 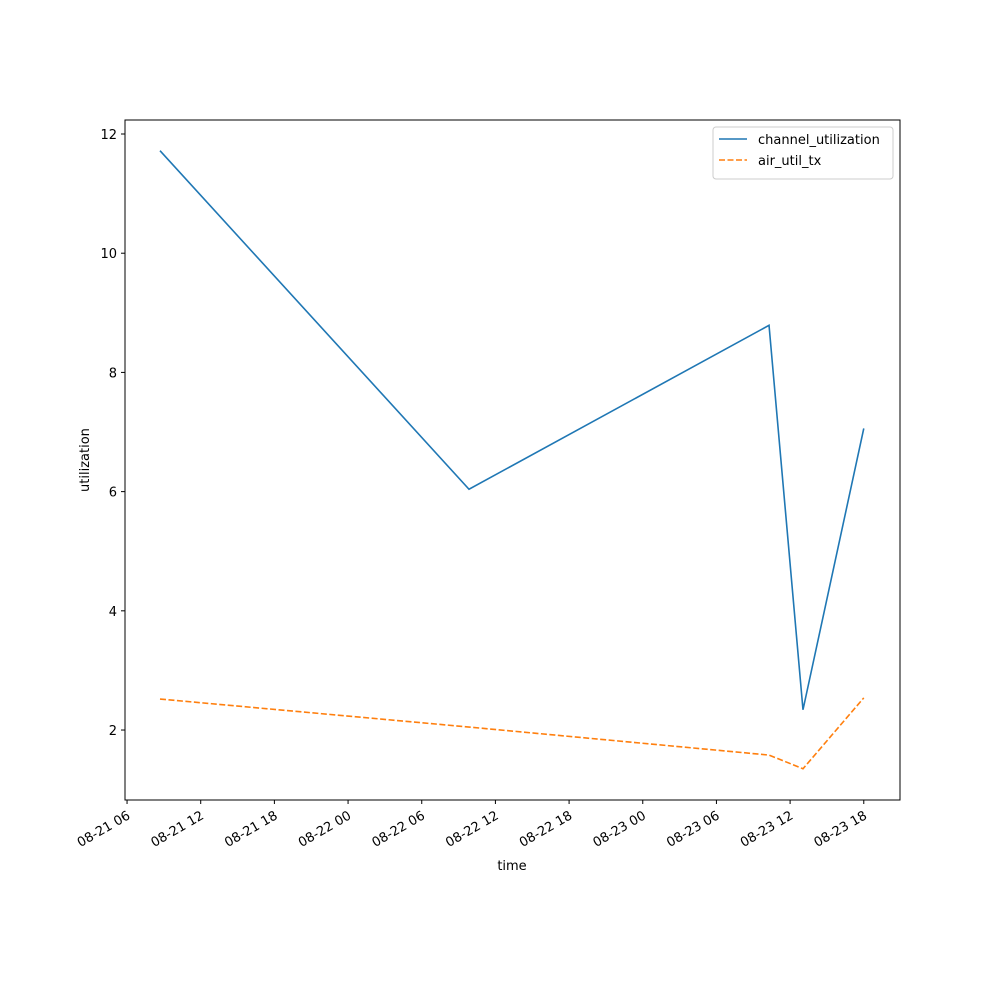 What do you see at coordinates (790, 161) in the screenshot?
I see `legend-label: air_util_tx` at bounding box center [790, 161].